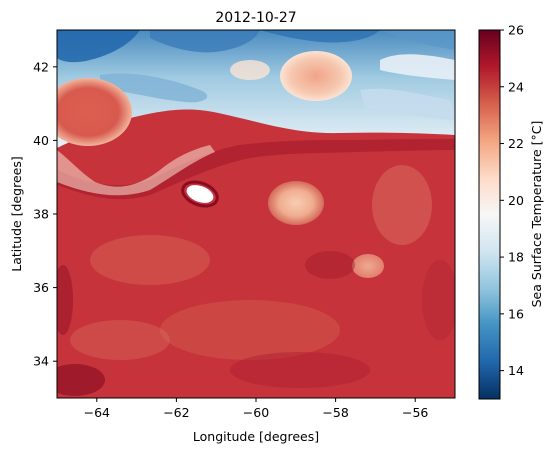 This screenshot has height=458, width=554. I want to click on colorbar-label: Sea Surface Temperature [°C], so click(536, 214).